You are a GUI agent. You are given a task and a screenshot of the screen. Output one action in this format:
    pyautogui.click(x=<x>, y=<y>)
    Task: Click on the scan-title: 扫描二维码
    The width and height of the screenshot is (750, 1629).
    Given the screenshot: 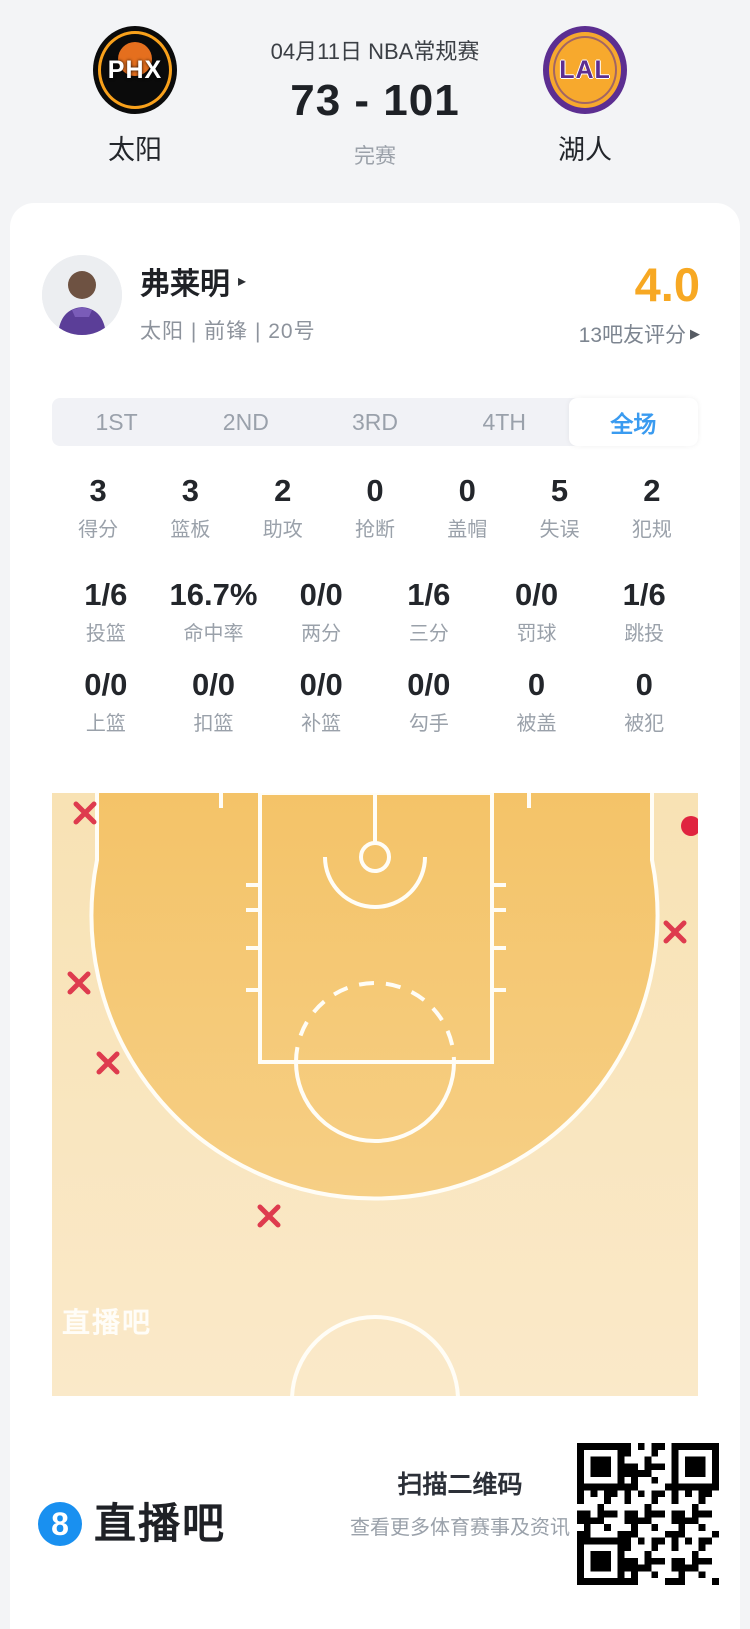 What is the action you would take?
    pyautogui.click(x=460, y=1485)
    